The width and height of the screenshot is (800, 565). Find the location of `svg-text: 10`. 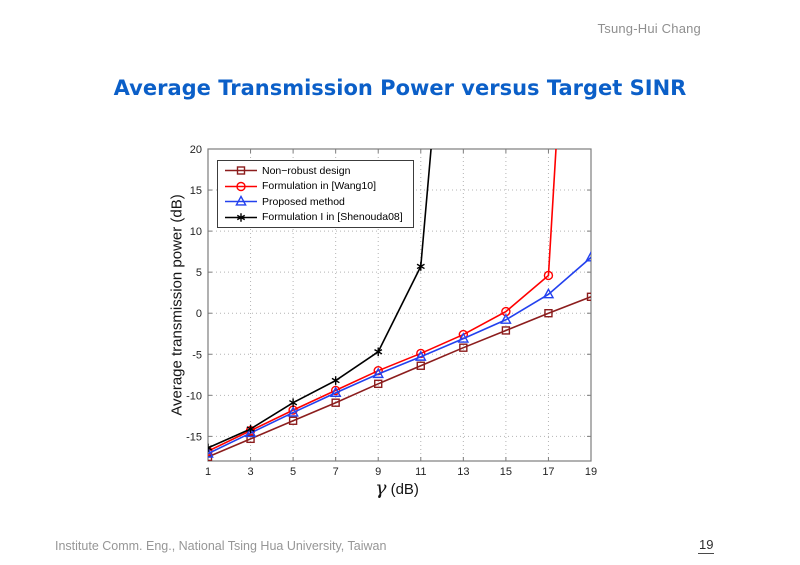

svg-text: 10 is located at coordinates (196, 232).